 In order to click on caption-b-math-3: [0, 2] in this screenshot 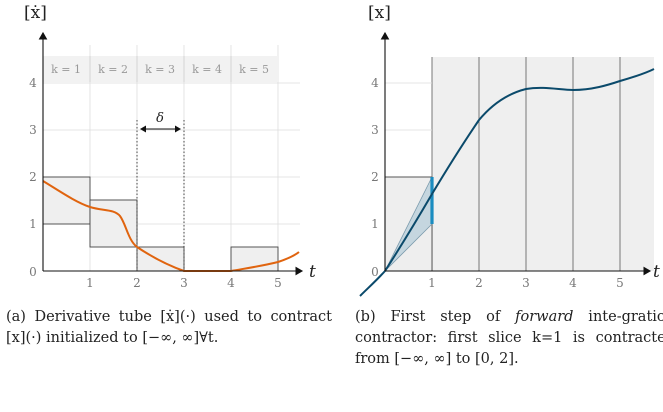, I will do `click(494, 359)`.